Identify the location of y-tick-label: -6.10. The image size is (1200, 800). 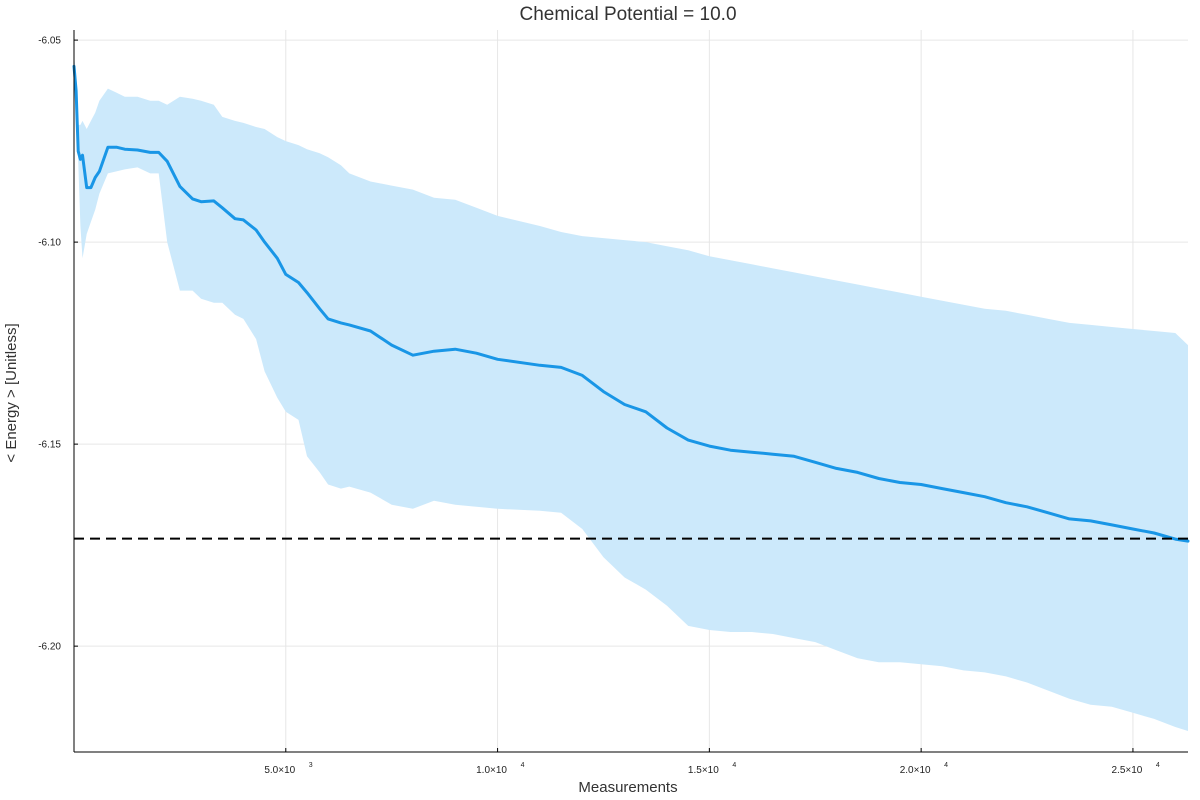
(49, 243).